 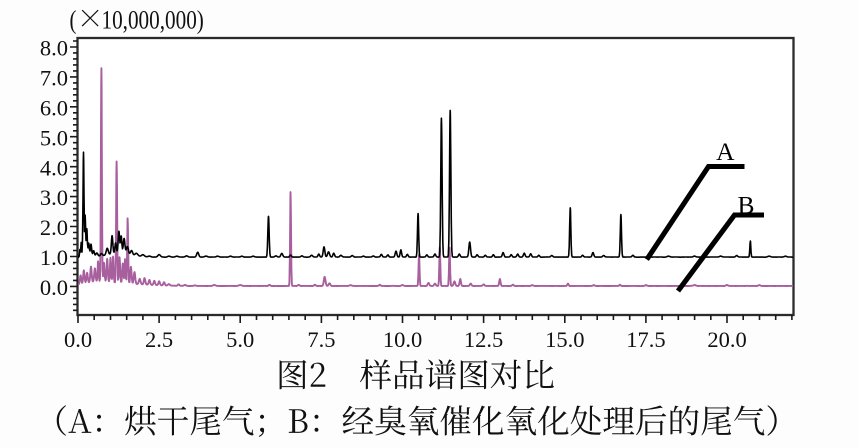 I want to click on svg-text: 2.5, so click(x=159, y=339).